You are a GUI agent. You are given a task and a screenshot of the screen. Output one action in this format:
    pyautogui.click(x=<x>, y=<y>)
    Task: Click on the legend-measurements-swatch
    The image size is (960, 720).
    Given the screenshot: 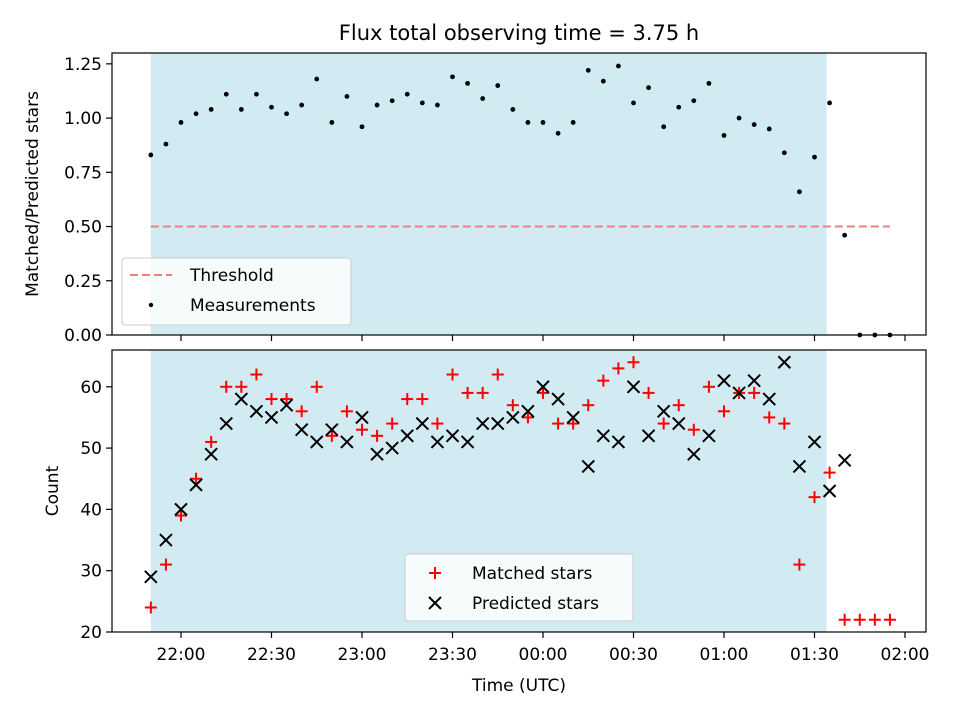 What is the action you would take?
    pyautogui.click(x=151, y=305)
    